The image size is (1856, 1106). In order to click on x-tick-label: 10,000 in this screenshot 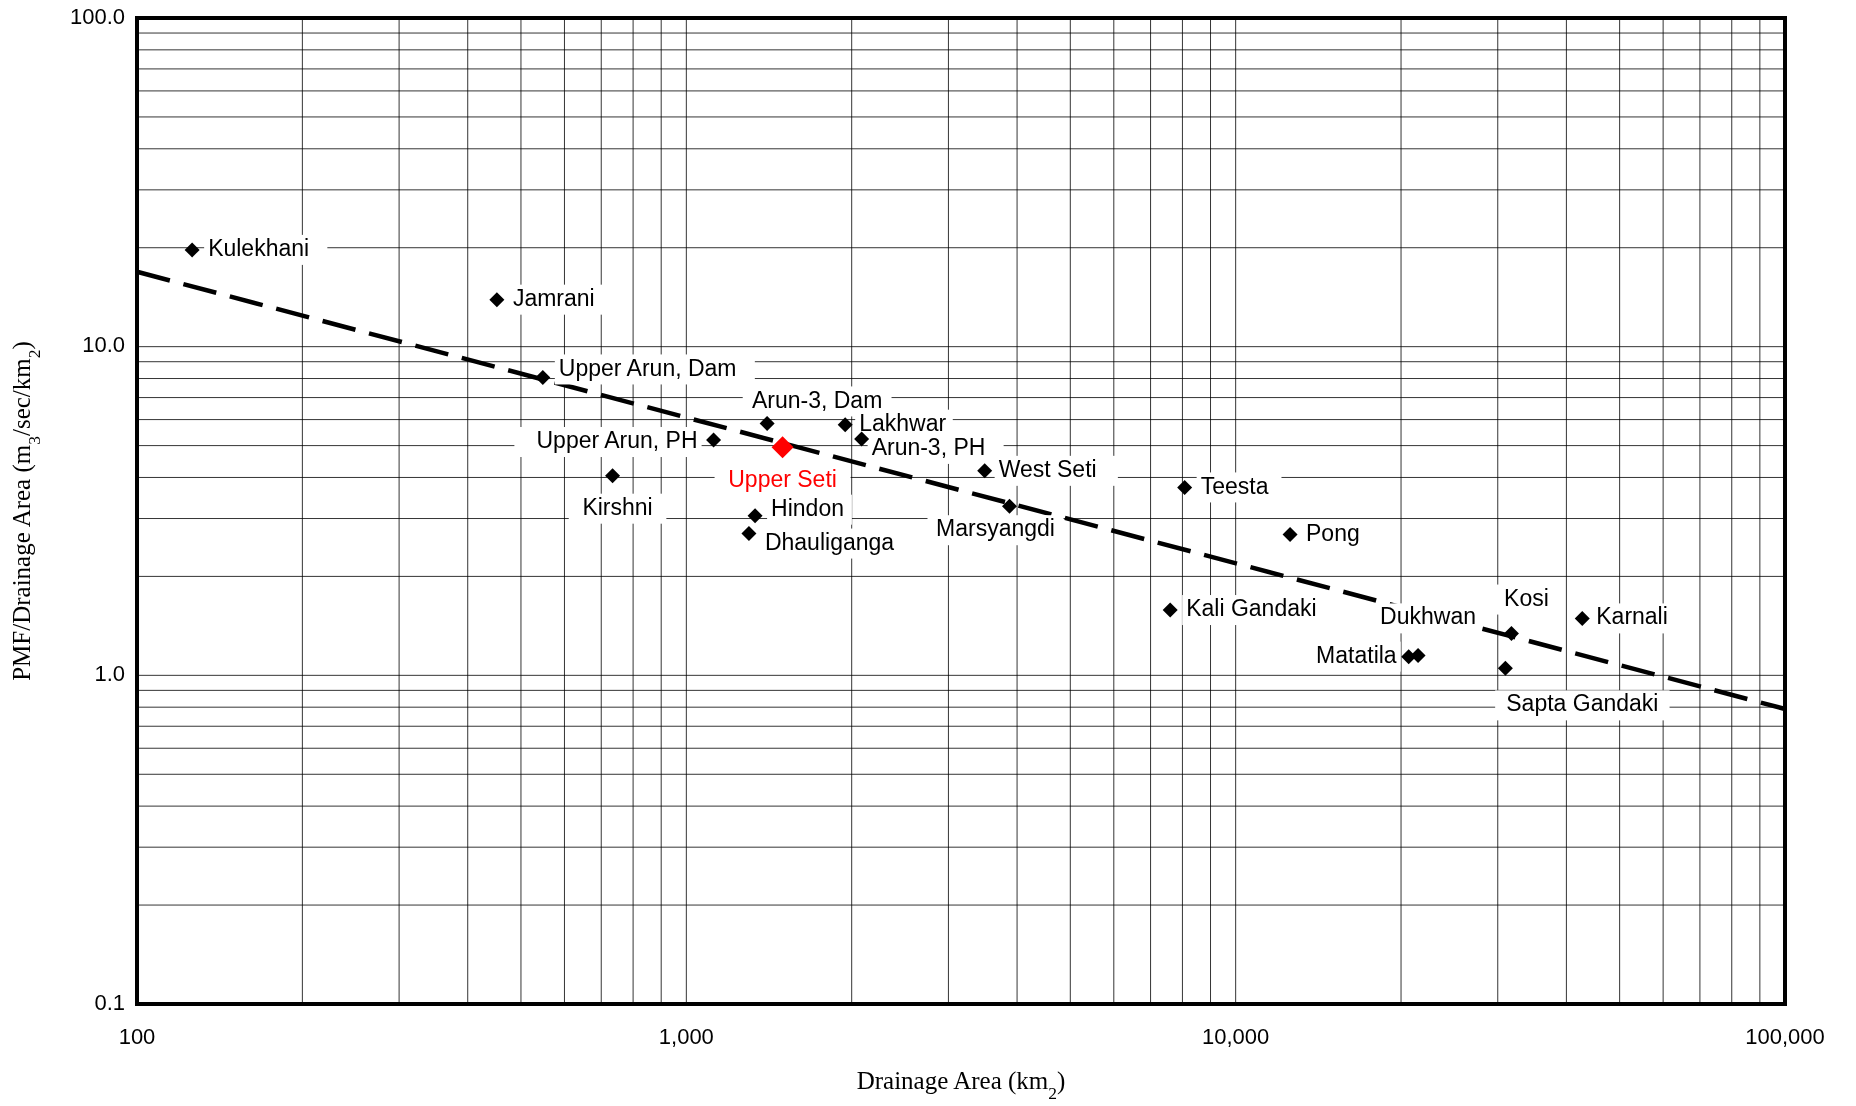, I will do `click(1236, 1036)`.